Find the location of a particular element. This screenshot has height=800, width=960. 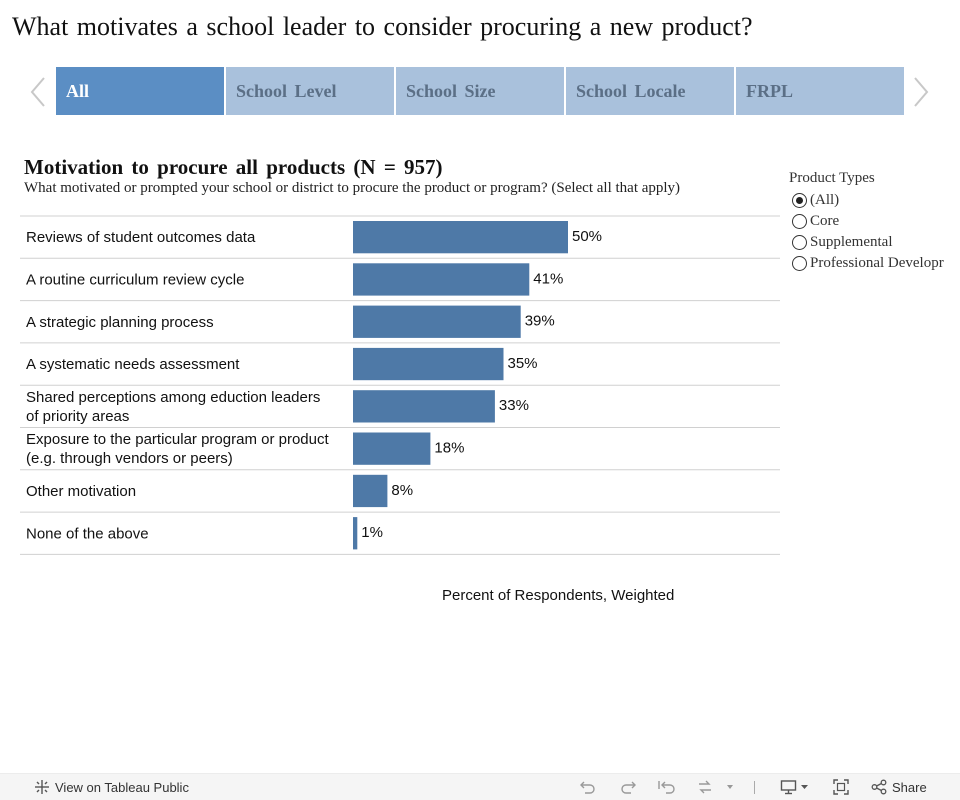

share-icon is located at coordinates (879, 787).